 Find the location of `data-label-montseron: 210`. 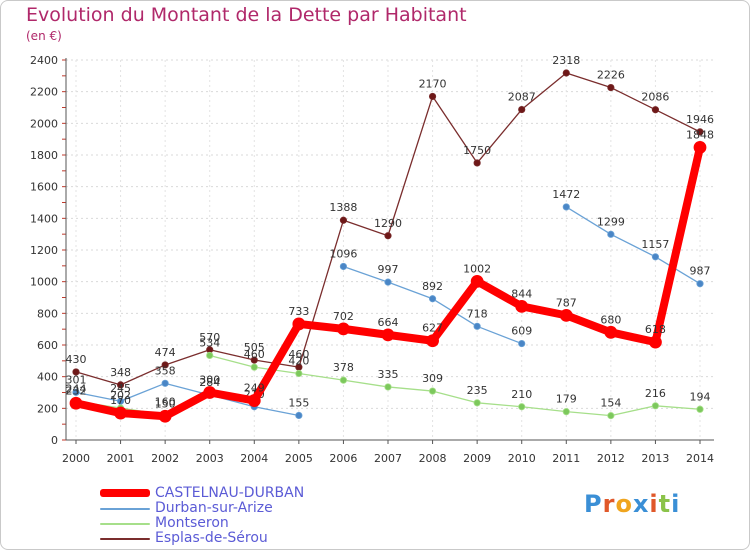

data-label-montseron: 210 is located at coordinates (521, 394).